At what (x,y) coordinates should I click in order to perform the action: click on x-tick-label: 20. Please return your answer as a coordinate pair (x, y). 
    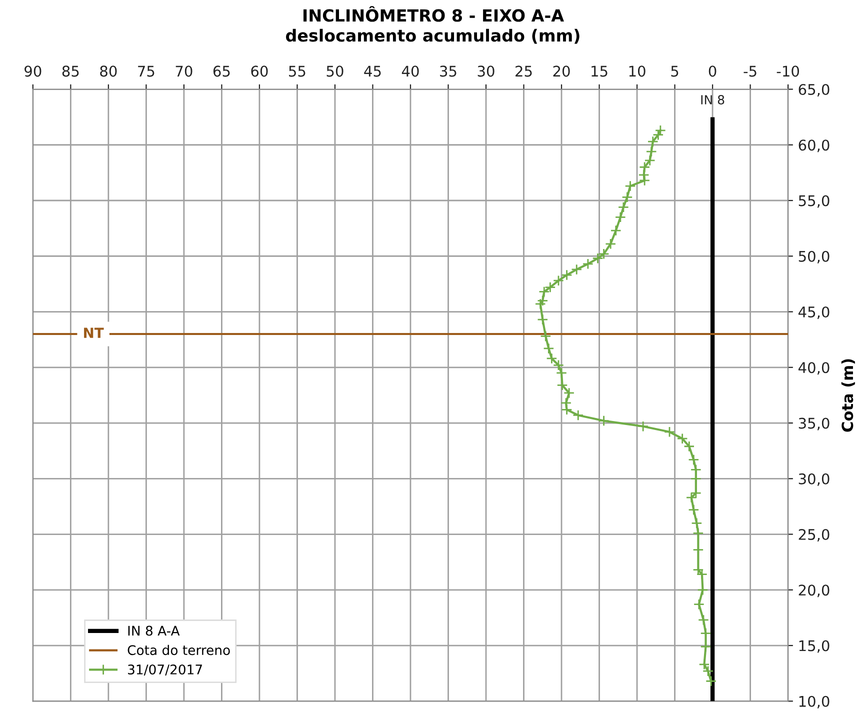
    Looking at the image, I should click on (561, 71).